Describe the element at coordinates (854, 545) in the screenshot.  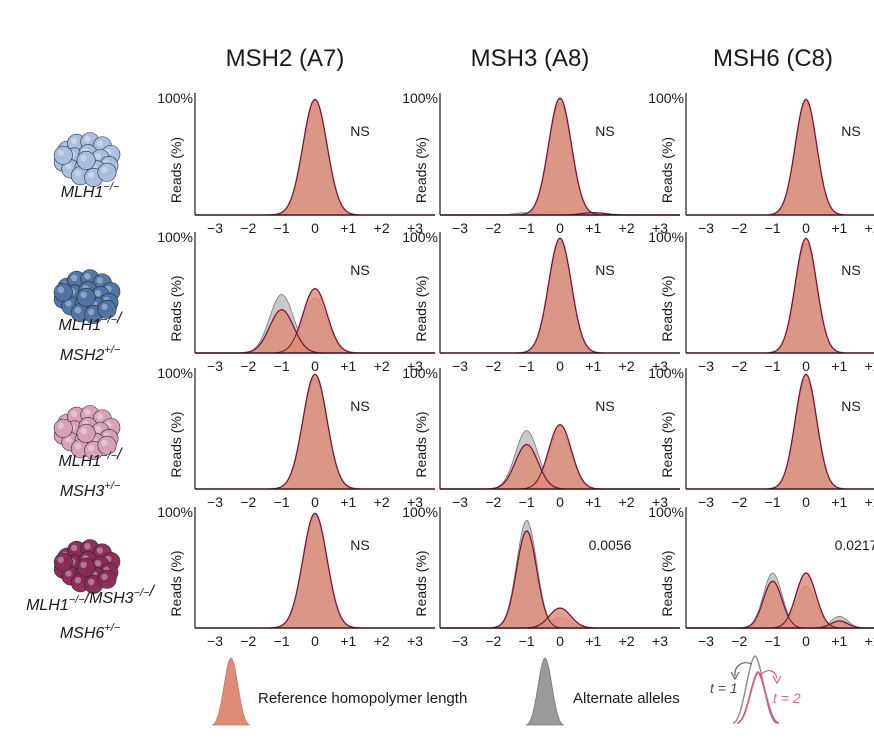
I see `p-value-label: 0.0217` at that location.